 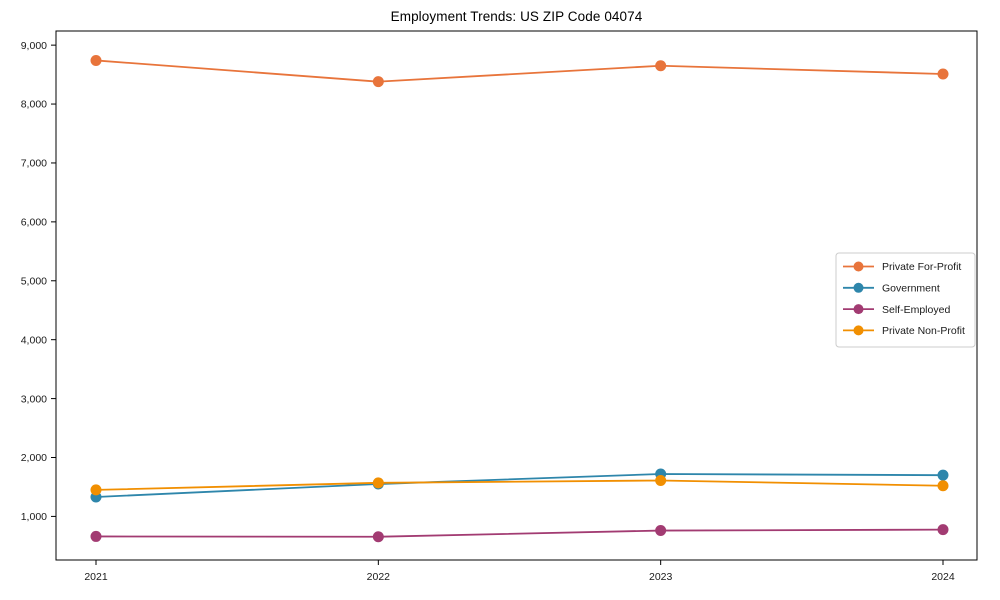 What do you see at coordinates (516, 16) in the screenshot?
I see `chart-title: Employment Trends: US ZIP Code 04074` at bounding box center [516, 16].